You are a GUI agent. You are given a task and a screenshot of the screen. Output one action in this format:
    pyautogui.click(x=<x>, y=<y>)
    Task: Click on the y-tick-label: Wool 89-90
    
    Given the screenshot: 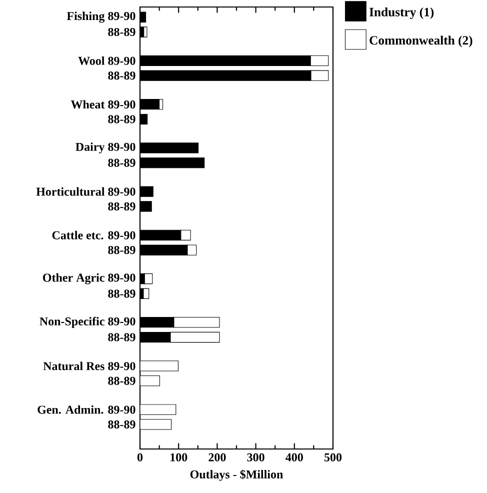 What is the action you would take?
    pyautogui.click(x=107, y=60)
    